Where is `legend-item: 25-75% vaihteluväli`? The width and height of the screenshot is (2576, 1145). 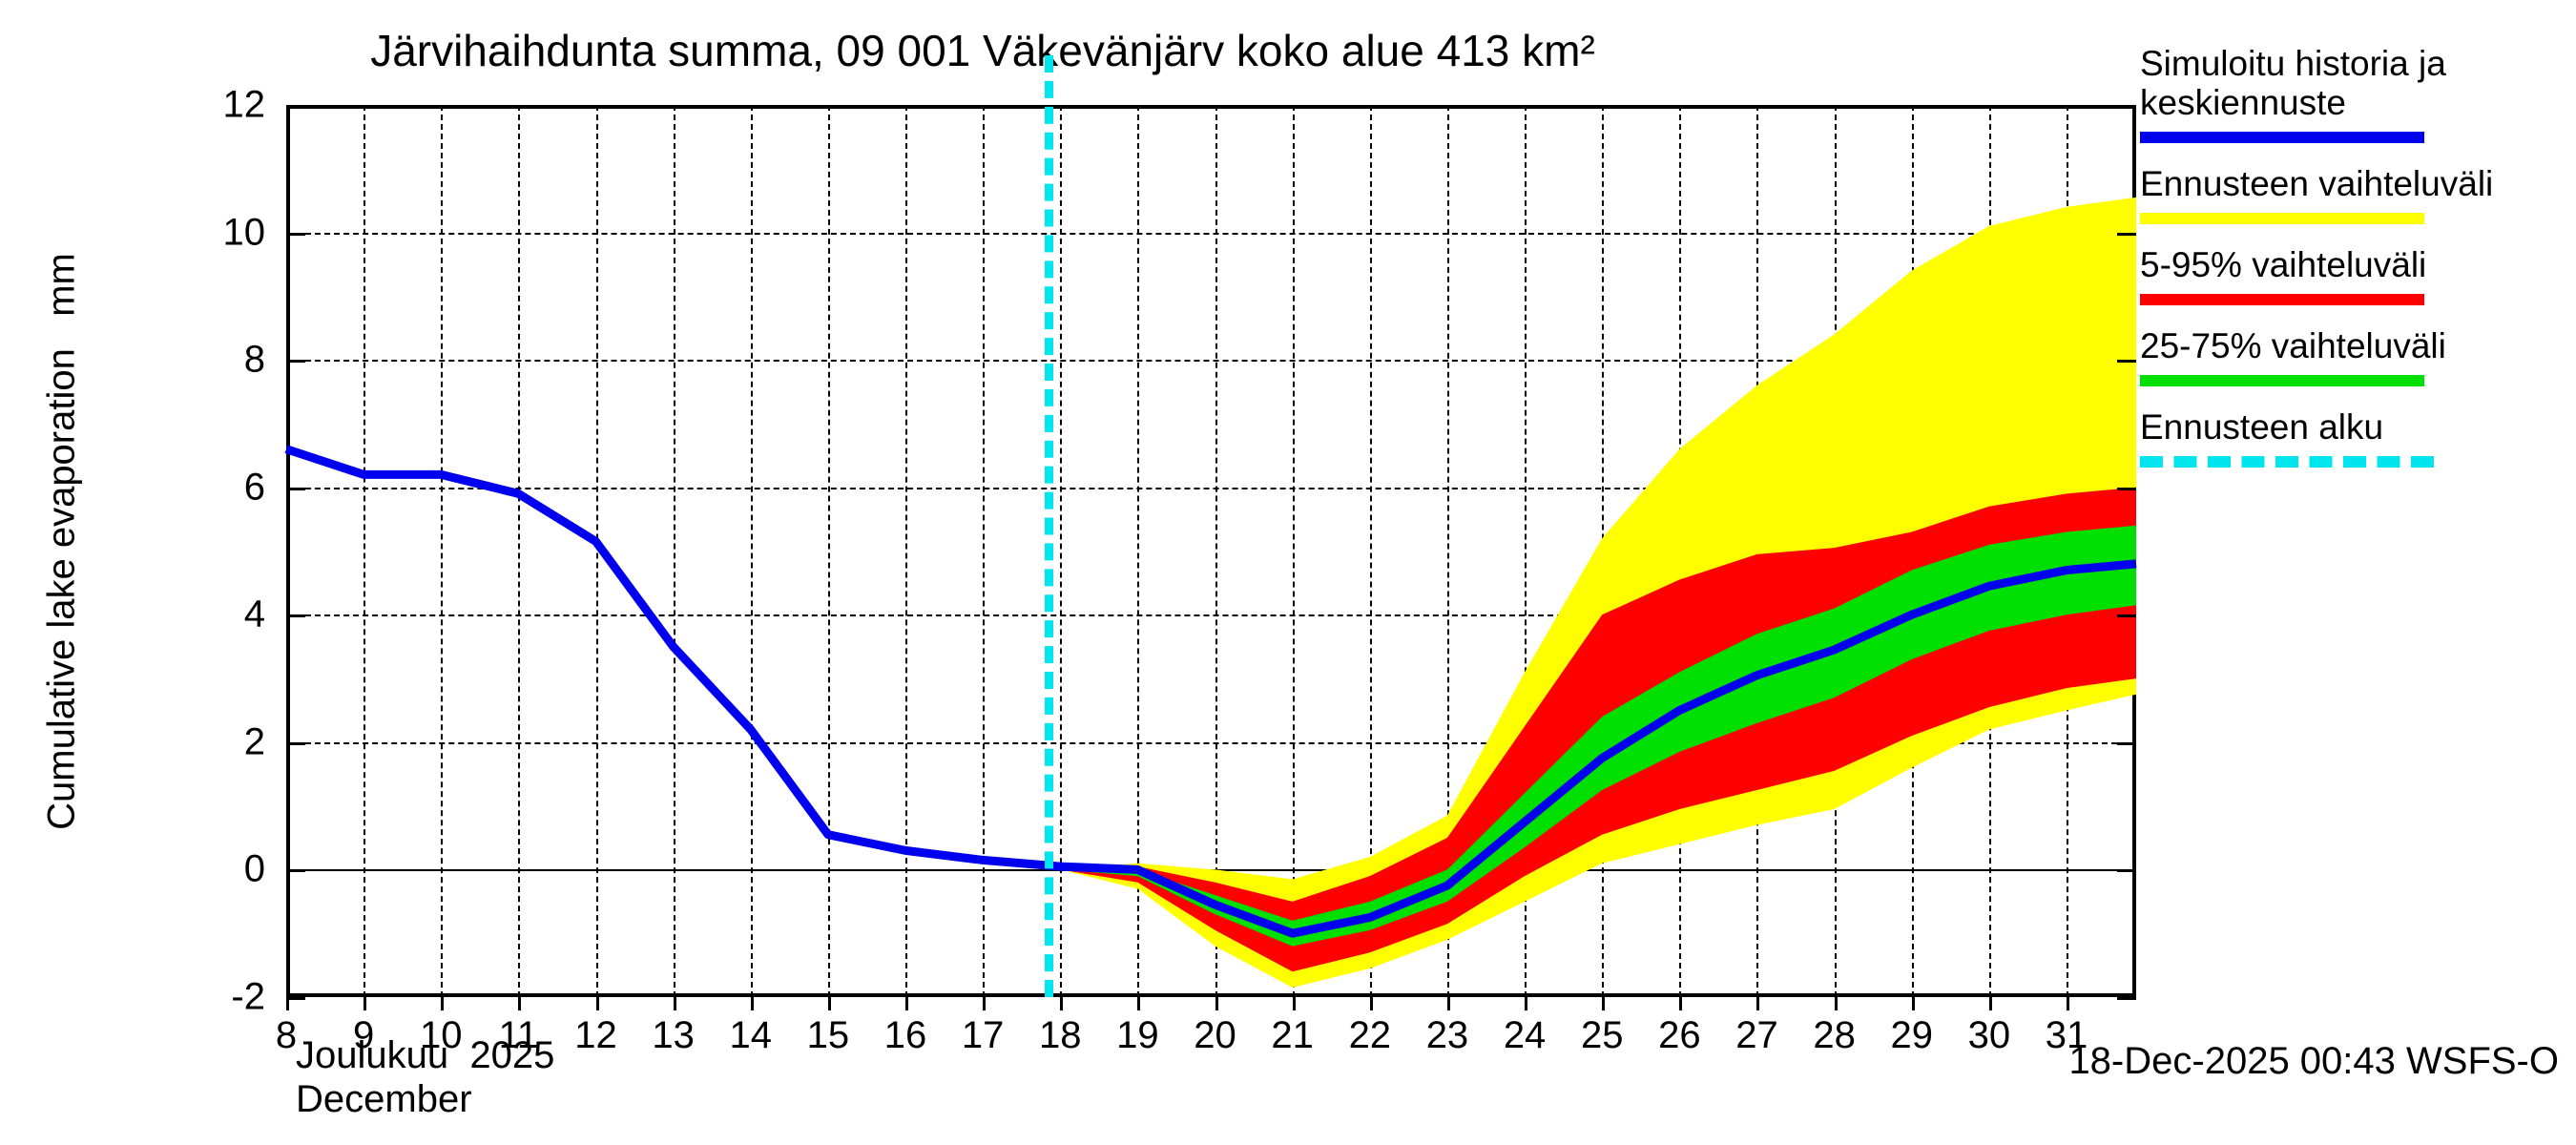
legend-item: 25-75% vaihteluväli is located at coordinates (2354, 356).